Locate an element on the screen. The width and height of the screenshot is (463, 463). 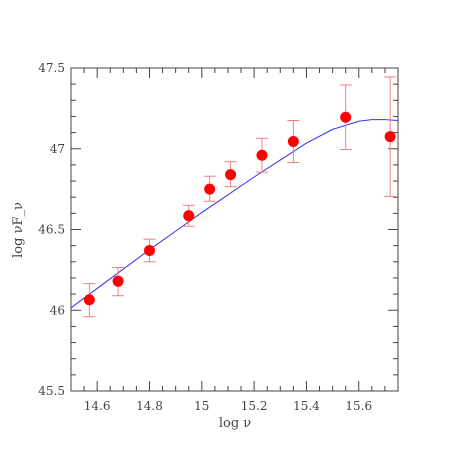
y-axis-label: log νF_ν is located at coordinates (18, 230).